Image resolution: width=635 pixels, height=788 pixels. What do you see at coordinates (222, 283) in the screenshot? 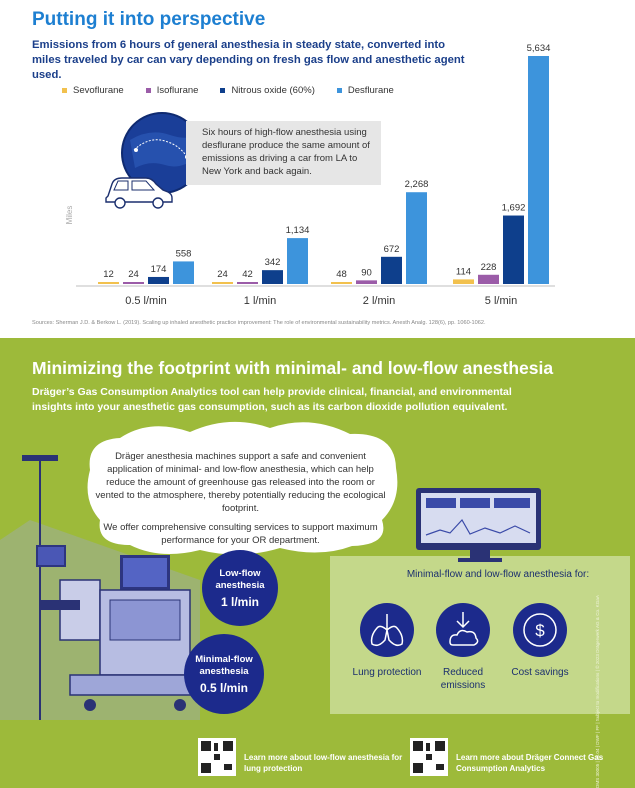
I see `bar-1lmin-sevoflurane` at bounding box center [222, 283].